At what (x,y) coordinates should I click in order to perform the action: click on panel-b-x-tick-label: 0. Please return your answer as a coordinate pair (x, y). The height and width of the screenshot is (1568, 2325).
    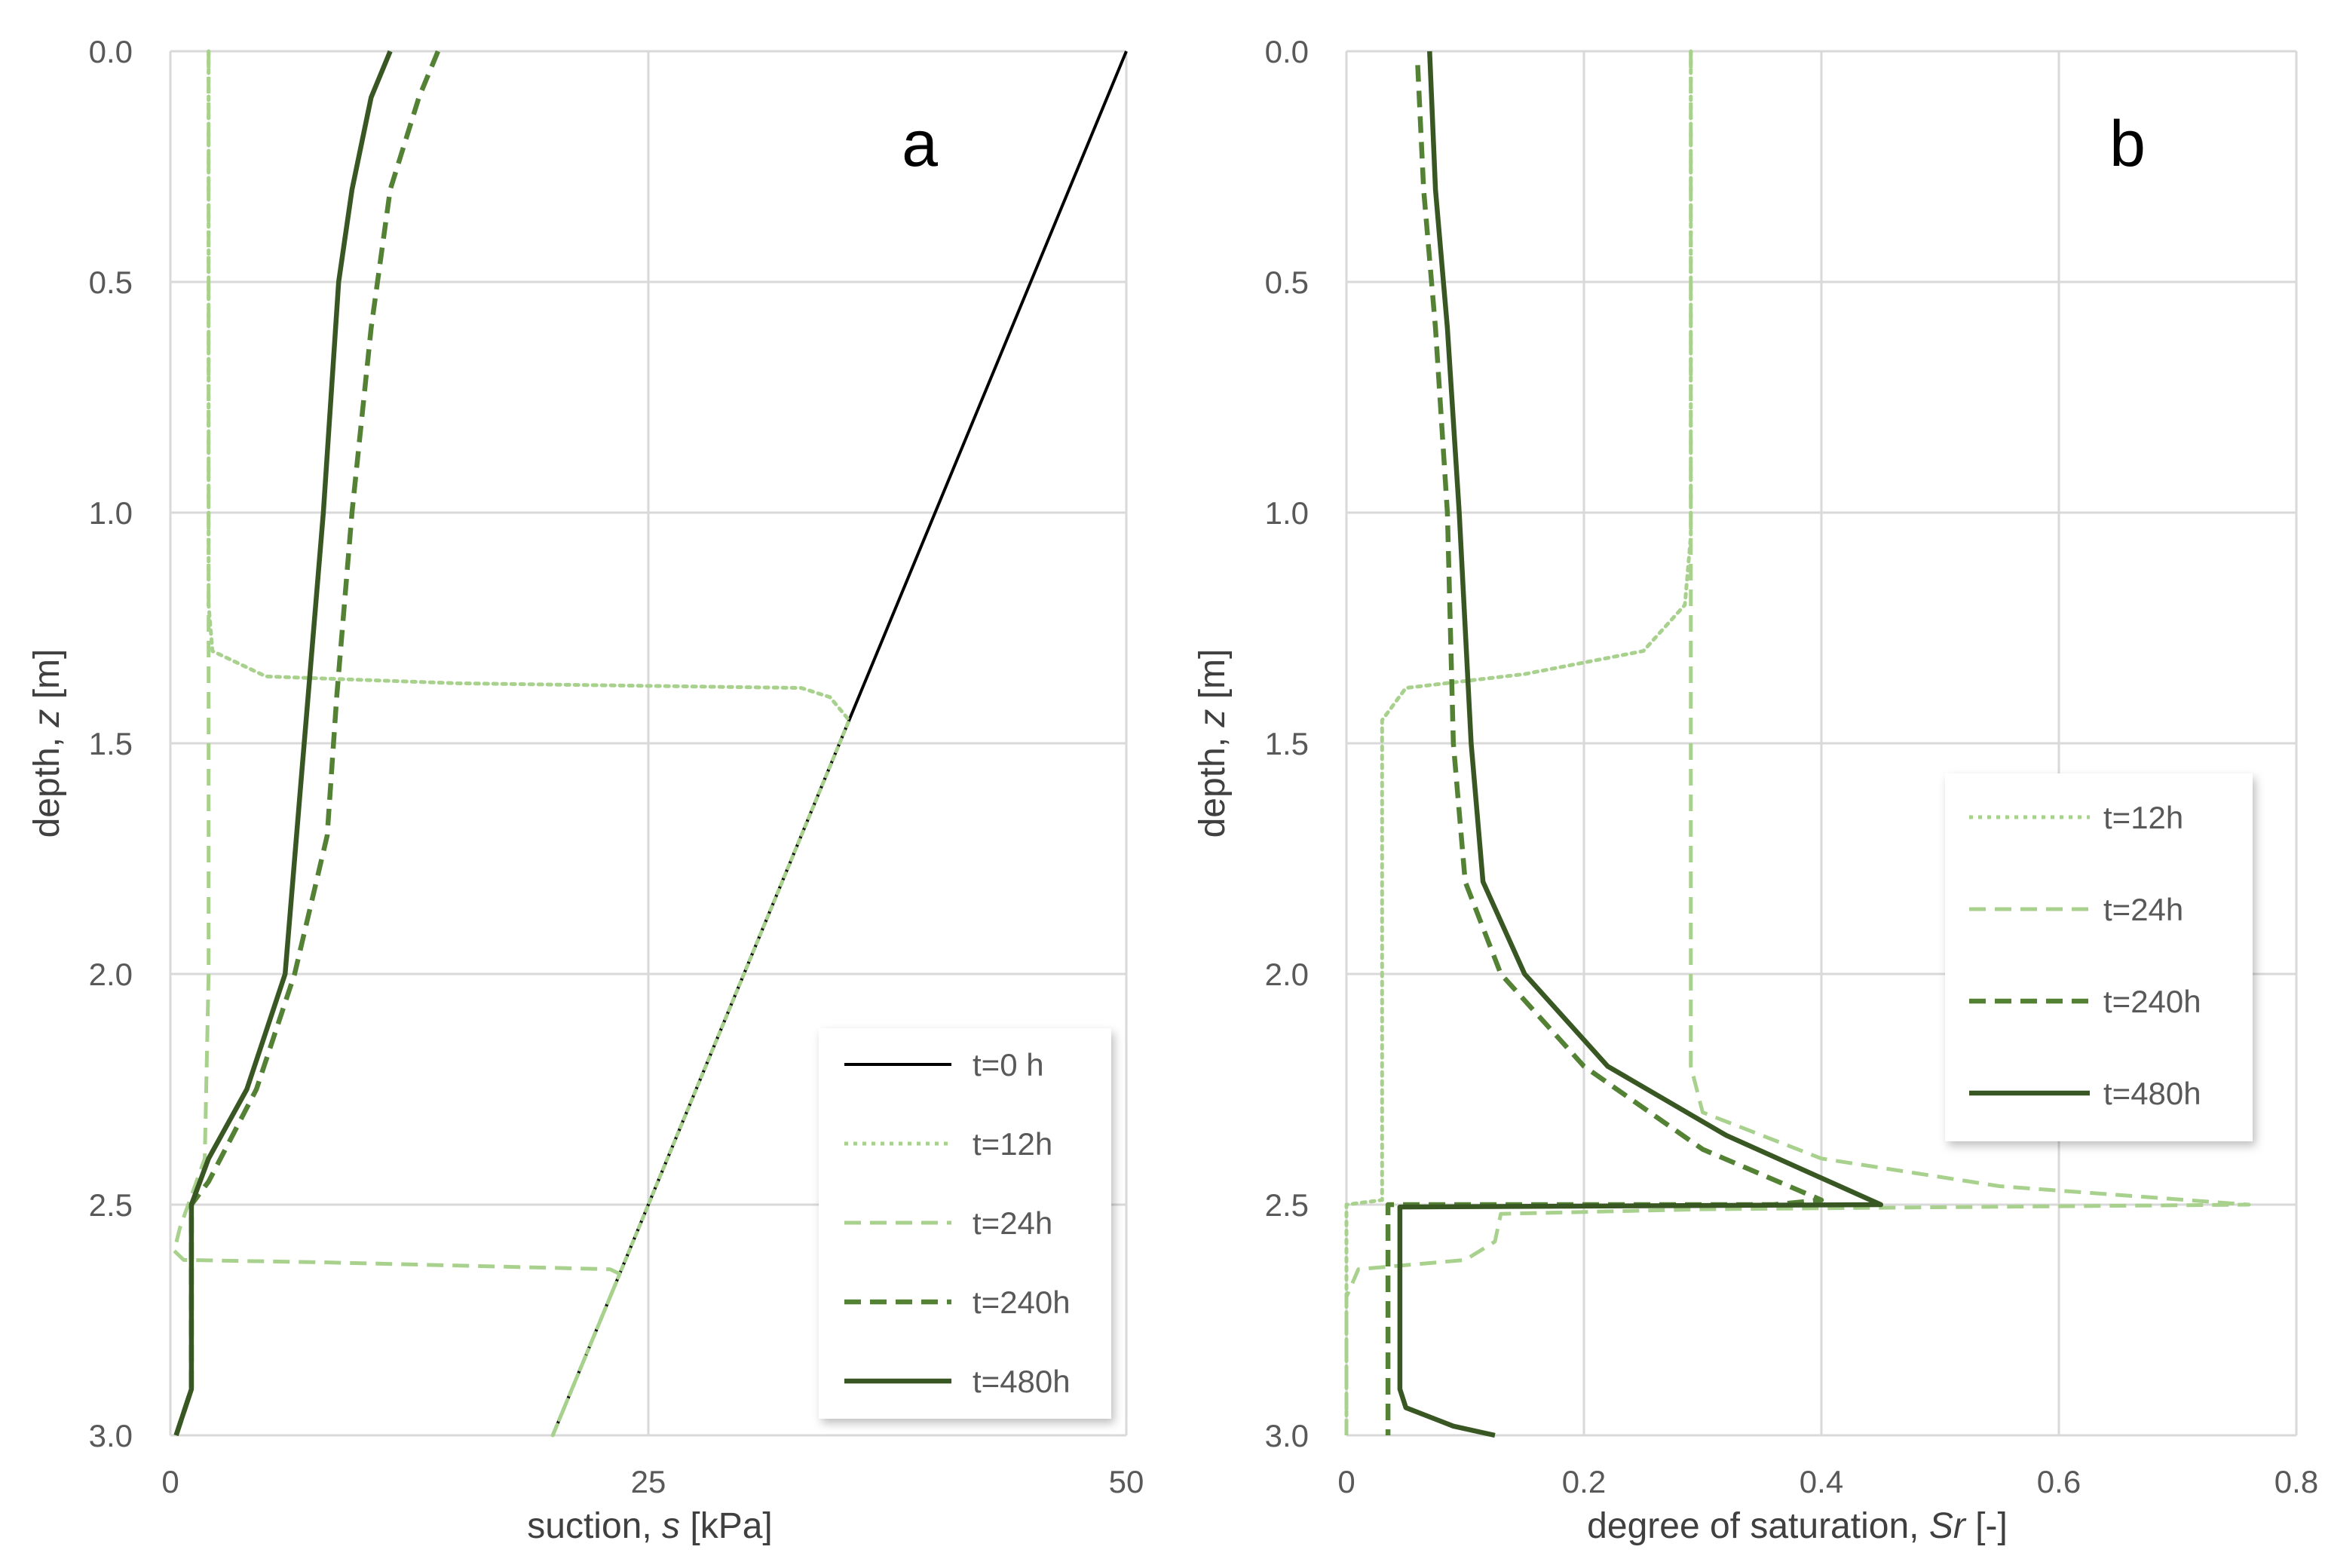
    Looking at the image, I should click on (1346, 1481).